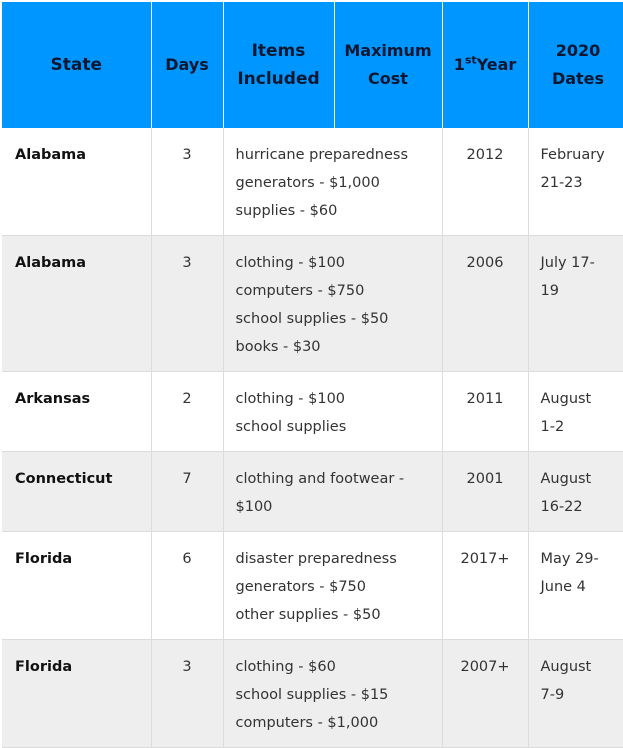  Describe the element at coordinates (576, 79) in the screenshot. I see `dates-header-line2: Dates` at that location.